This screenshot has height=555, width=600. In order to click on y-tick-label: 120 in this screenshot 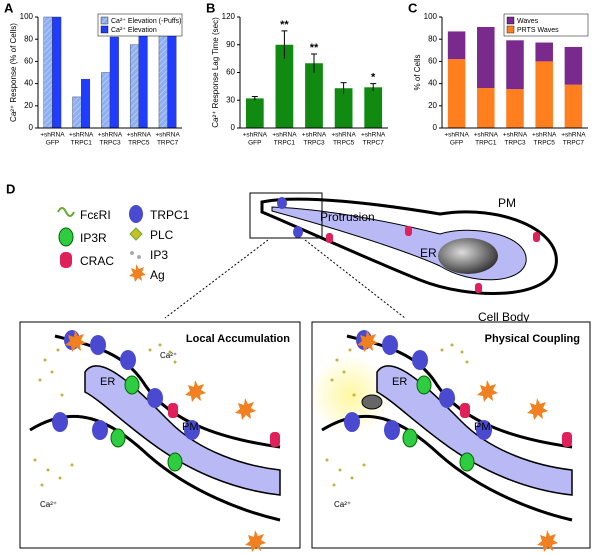, I will do `click(229, 16)`.